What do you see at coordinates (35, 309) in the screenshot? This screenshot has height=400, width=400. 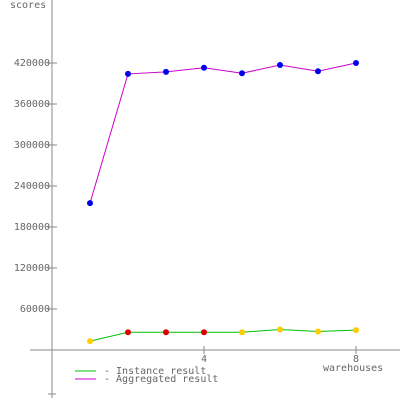 I see `y-tick-label: 60000` at bounding box center [35, 309].